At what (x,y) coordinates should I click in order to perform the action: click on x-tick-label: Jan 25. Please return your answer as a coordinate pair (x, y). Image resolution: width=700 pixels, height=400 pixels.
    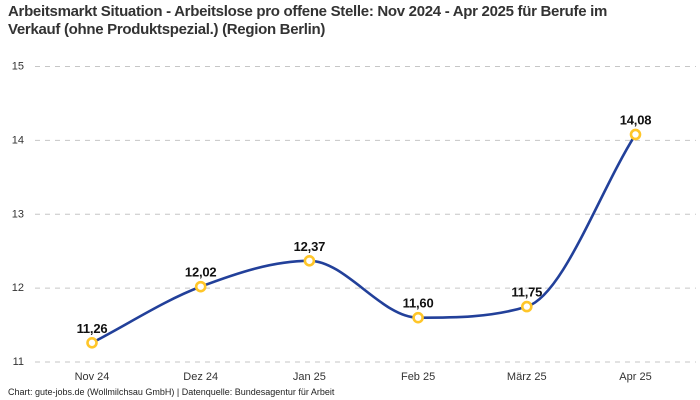
    Looking at the image, I should click on (309, 377).